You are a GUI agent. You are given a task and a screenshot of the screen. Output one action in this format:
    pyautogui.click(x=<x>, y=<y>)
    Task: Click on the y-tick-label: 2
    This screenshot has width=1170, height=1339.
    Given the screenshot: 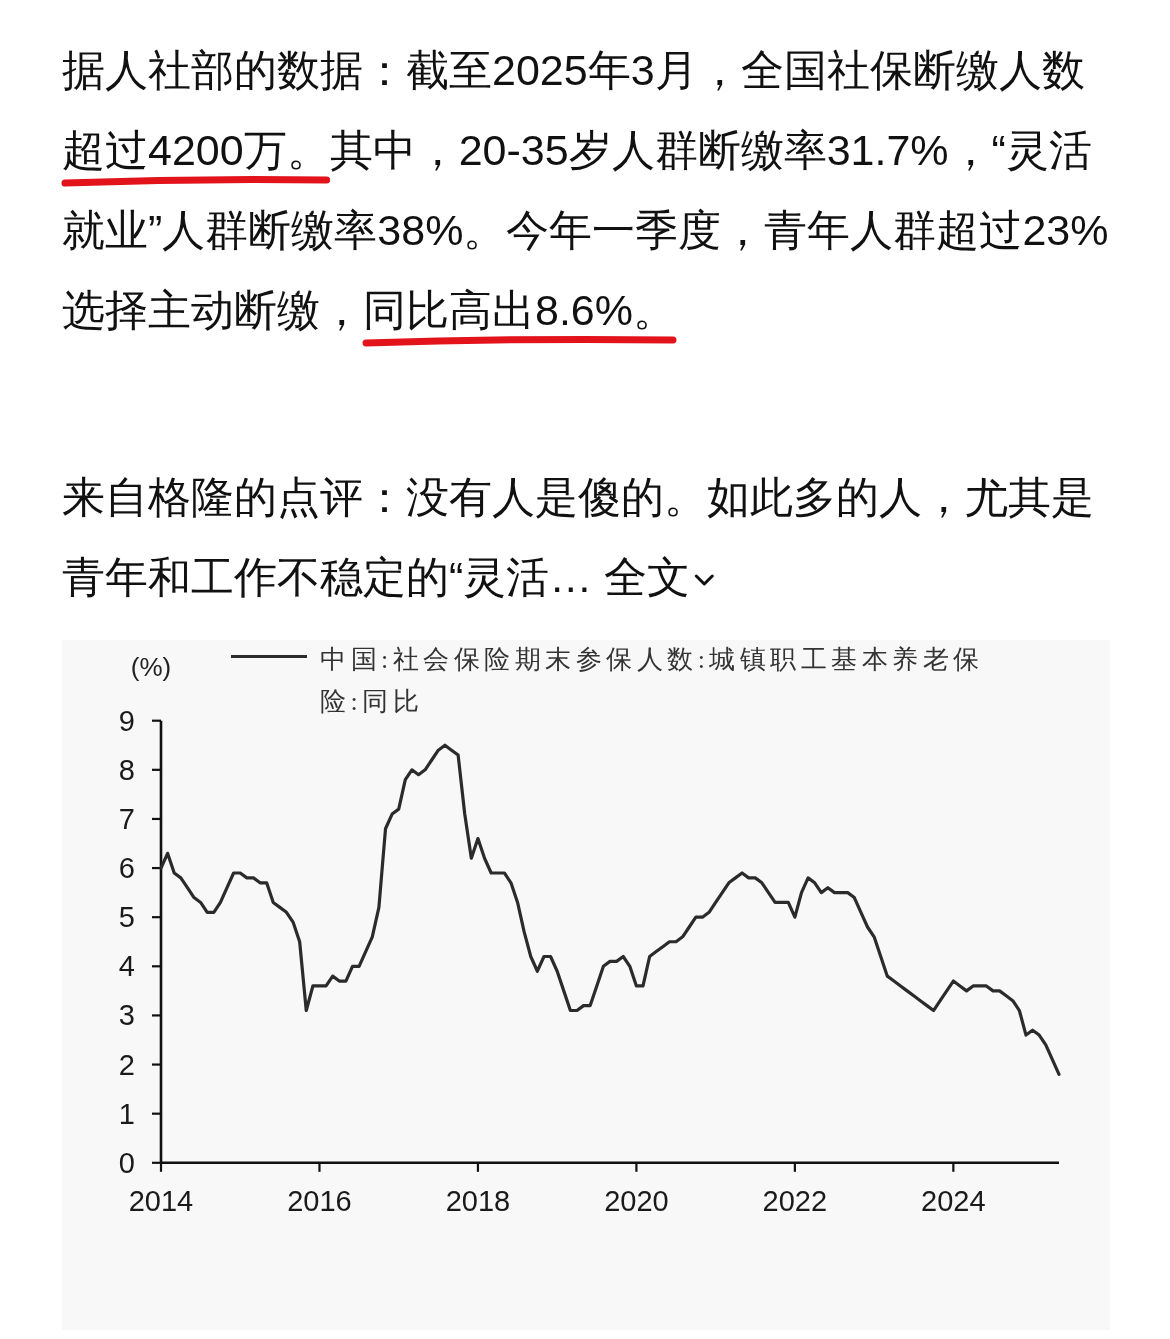 What is the action you would take?
    pyautogui.click(x=126, y=1064)
    